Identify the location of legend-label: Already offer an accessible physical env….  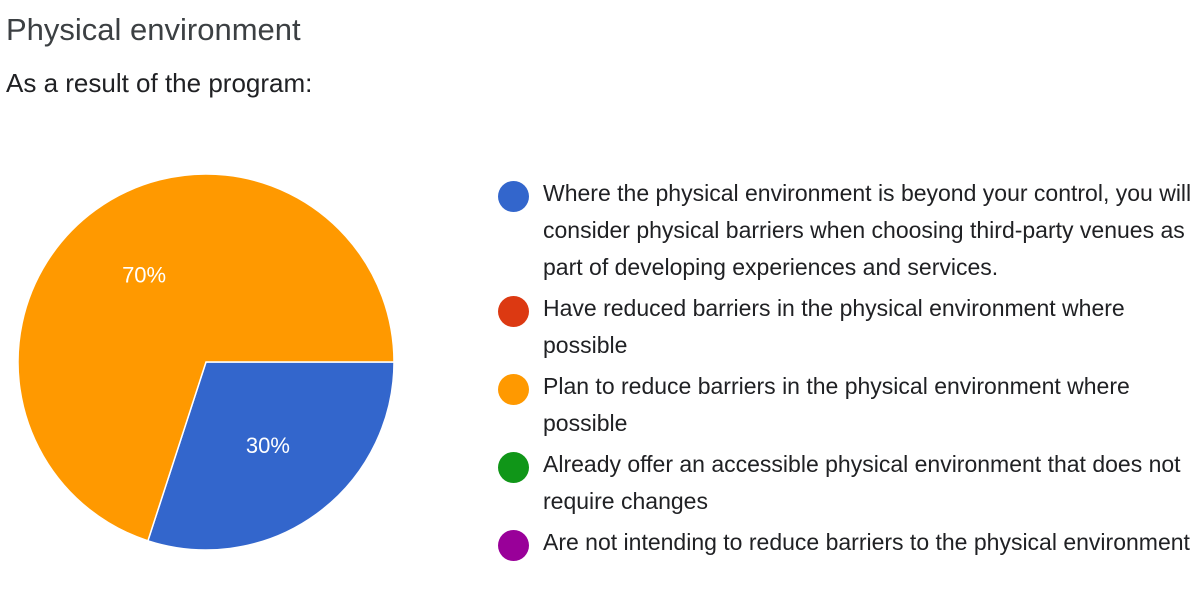
(862, 482).